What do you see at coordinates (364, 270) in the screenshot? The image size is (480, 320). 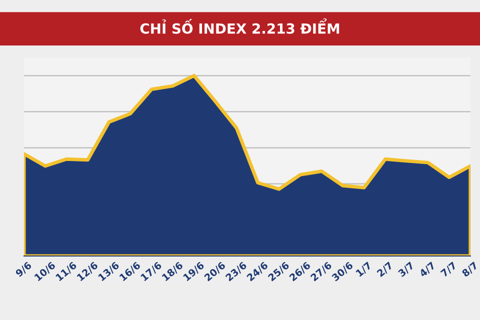 I see `x-tick-label: 1/7` at bounding box center [364, 270].